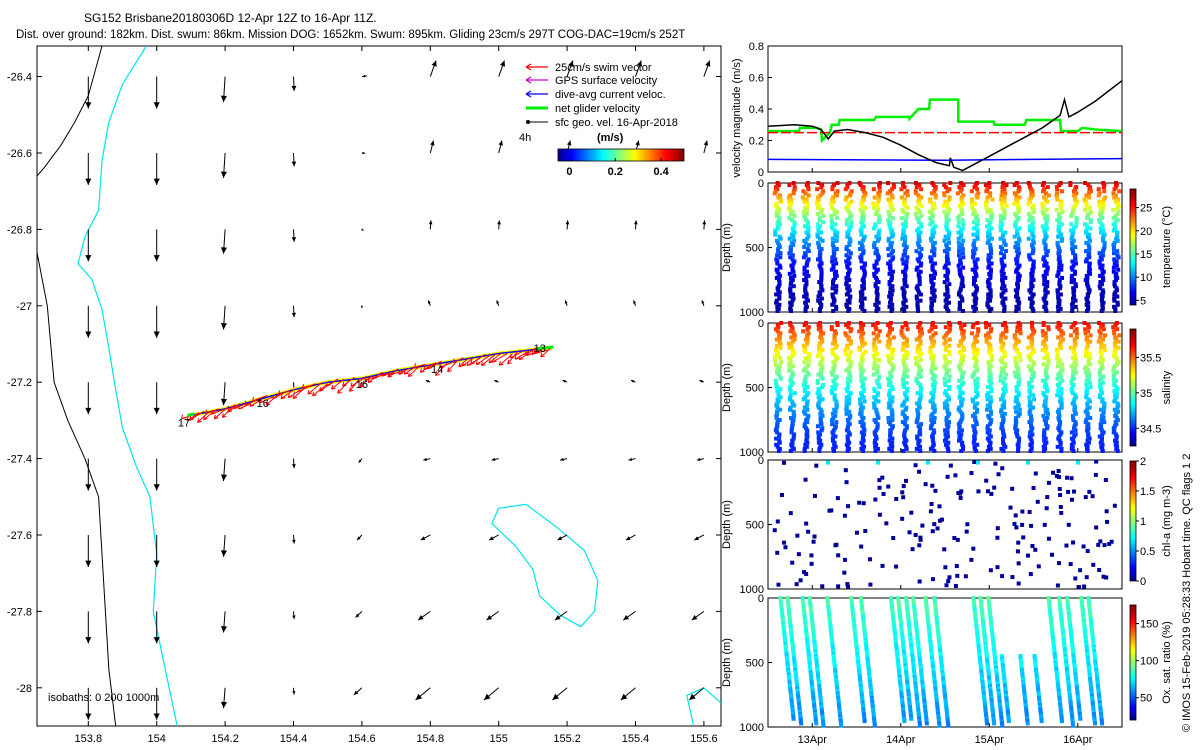 This screenshot has width=1200, height=750. What do you see at coordinates (540, 349) in the screenshot?
I see `track-day-label: 13` at bounding box center [540, 349].